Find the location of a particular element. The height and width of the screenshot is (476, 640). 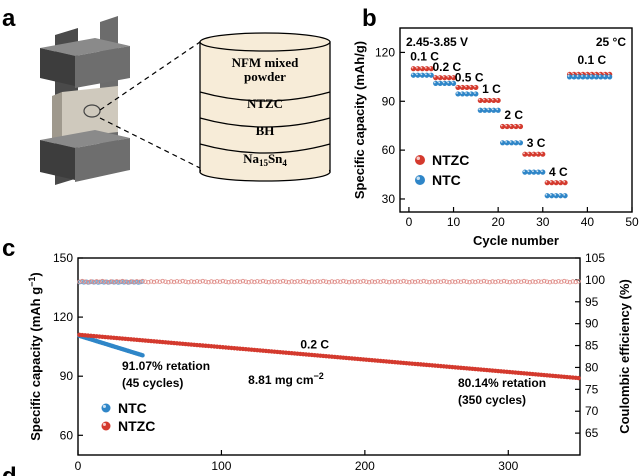

y2-tick-label: 105 is located at coordinates (595, 258).